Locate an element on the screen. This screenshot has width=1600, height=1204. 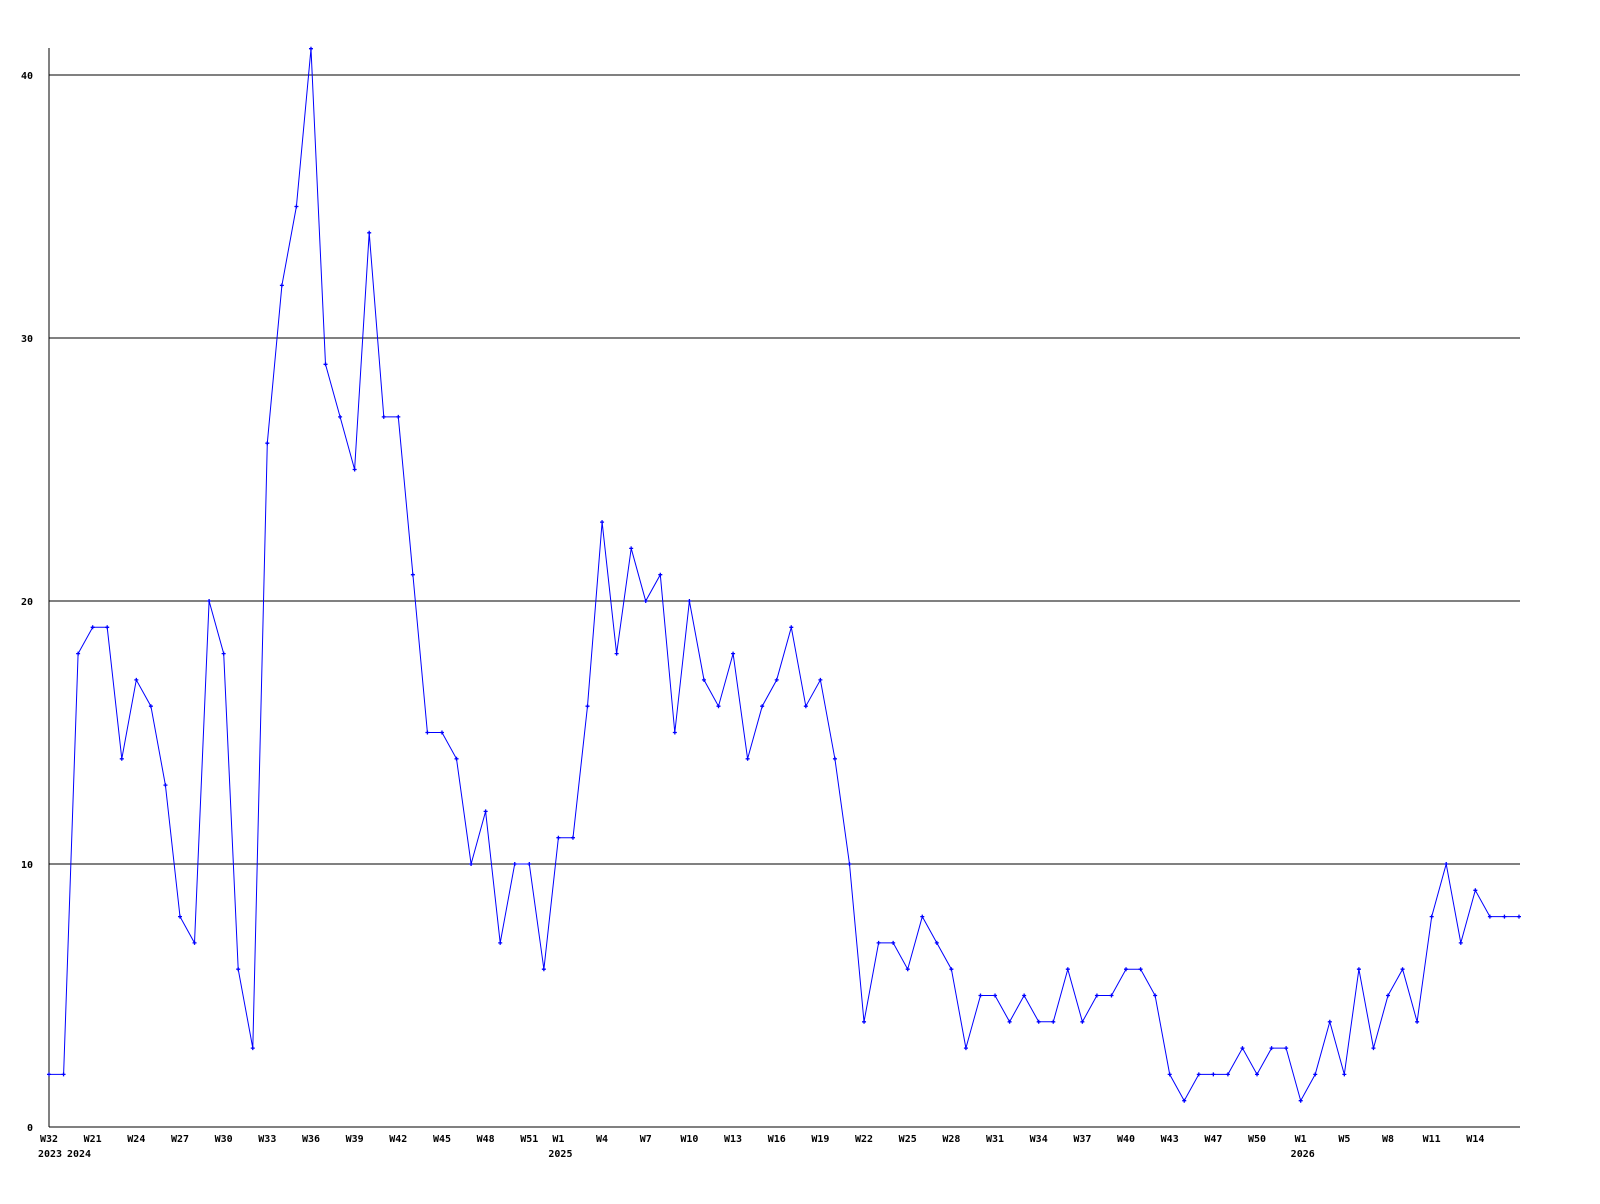
x-year-label: 2026 is located at coordinates (1303, 1154).